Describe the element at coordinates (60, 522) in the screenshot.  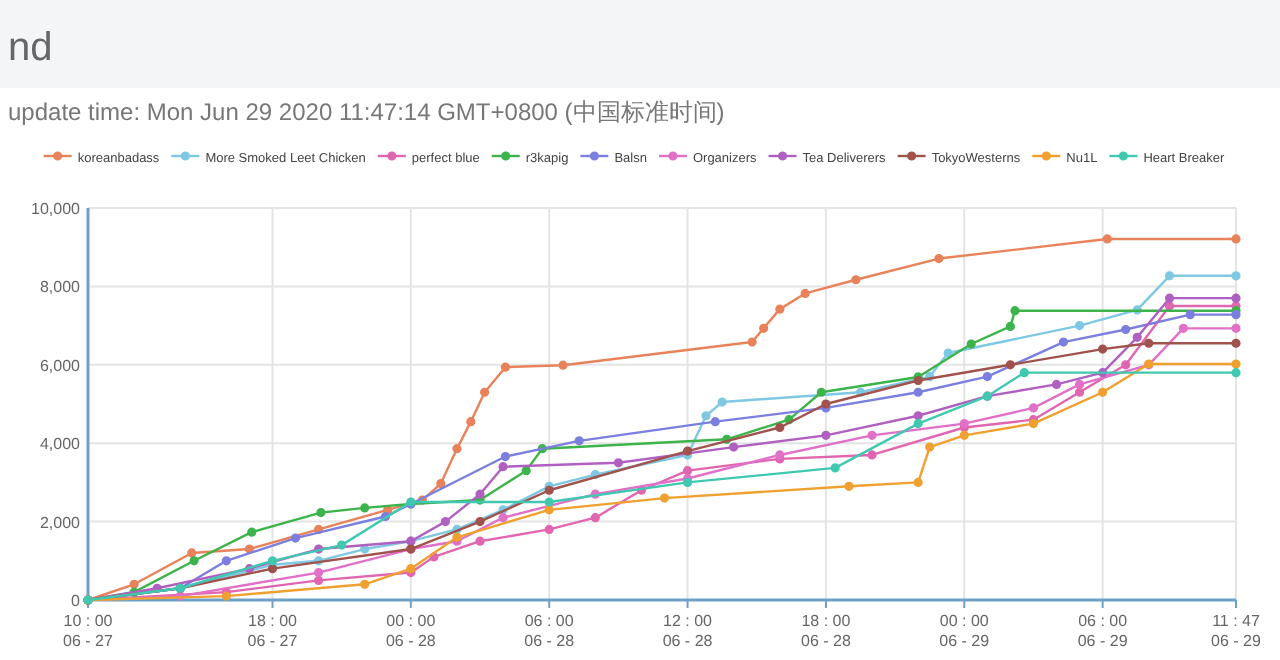
I see `y-tick-label: 2,000` at that location.